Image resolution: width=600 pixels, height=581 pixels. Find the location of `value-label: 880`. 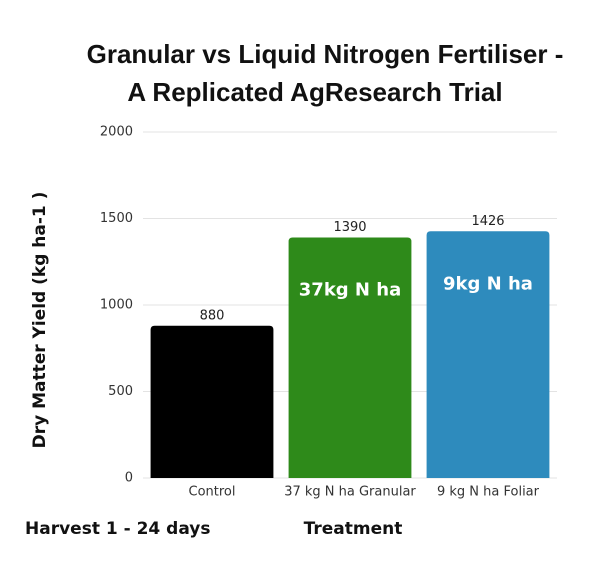

value-label: 880 is located at coordinates (212, 315).